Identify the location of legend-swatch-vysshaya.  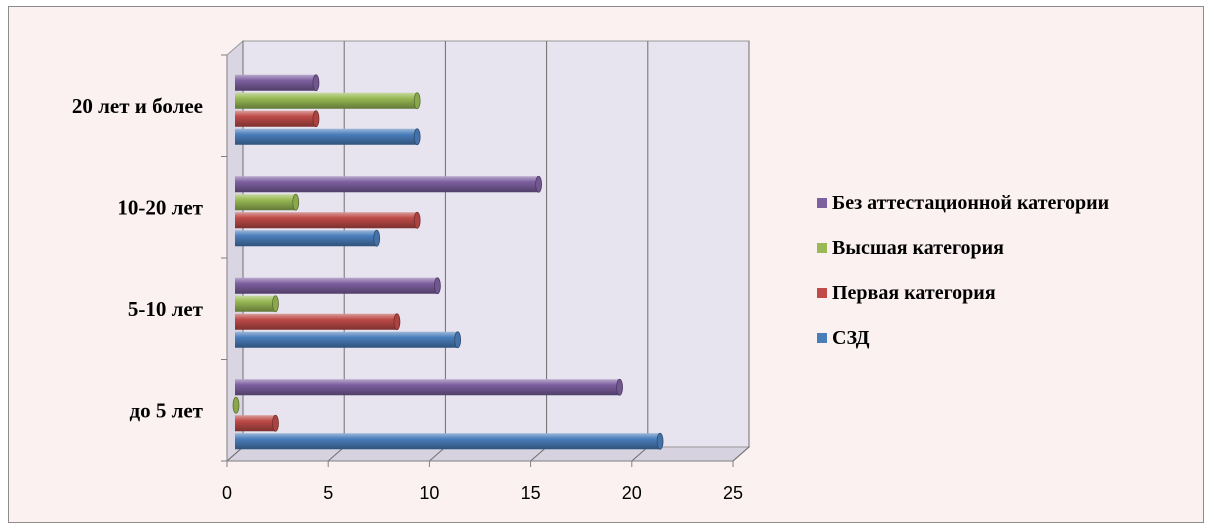
(822, 248).